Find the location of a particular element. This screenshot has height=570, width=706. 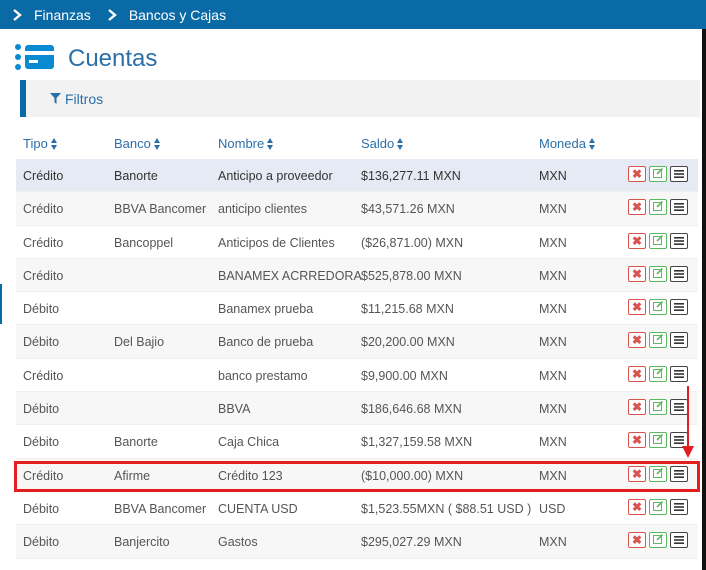

cell-saldo: $20,200.00 MXN is located at coordinates (408, 342).